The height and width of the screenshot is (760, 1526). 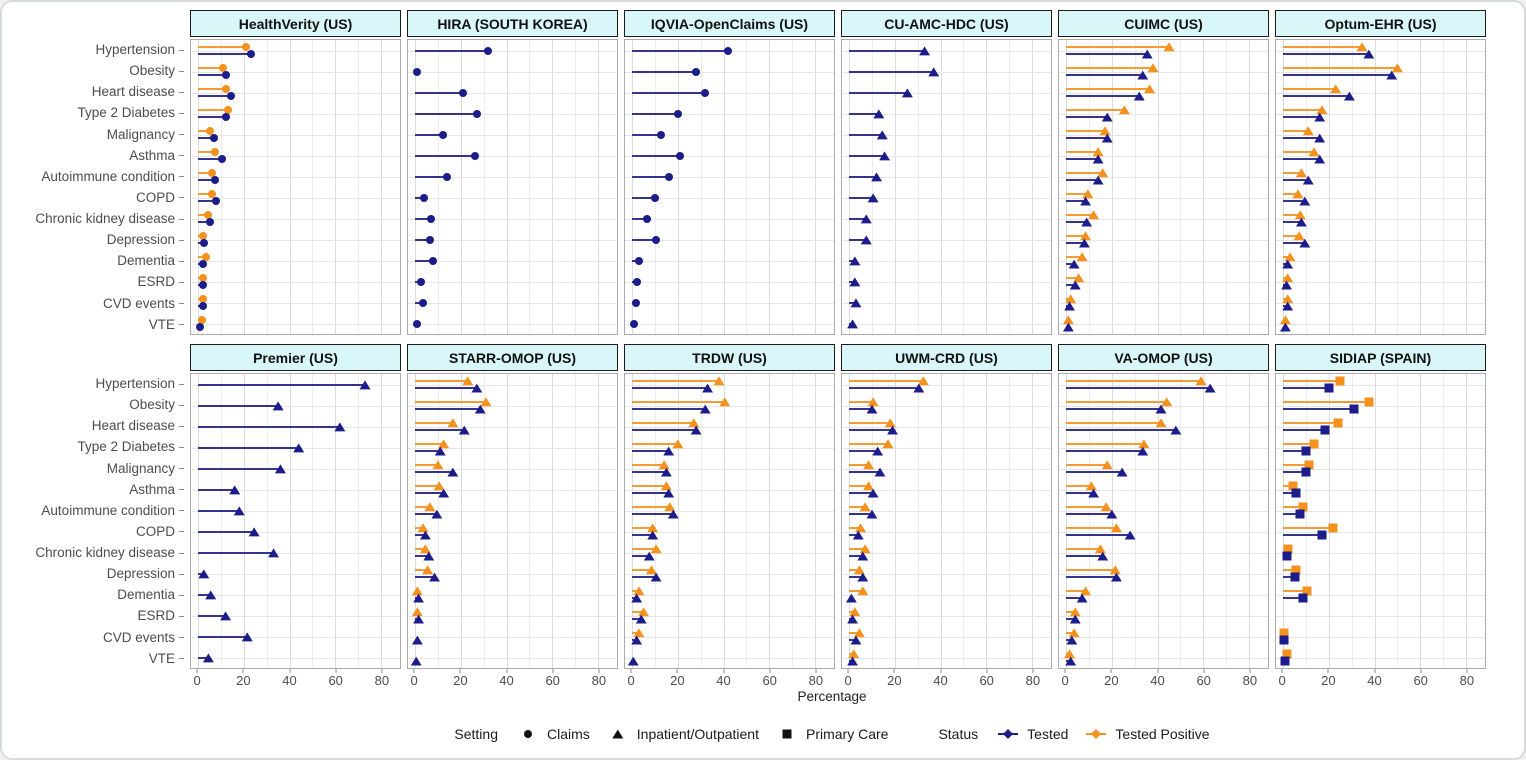 I want to click on y-axis-label-text: ESRD, so click(x=156, y=616).